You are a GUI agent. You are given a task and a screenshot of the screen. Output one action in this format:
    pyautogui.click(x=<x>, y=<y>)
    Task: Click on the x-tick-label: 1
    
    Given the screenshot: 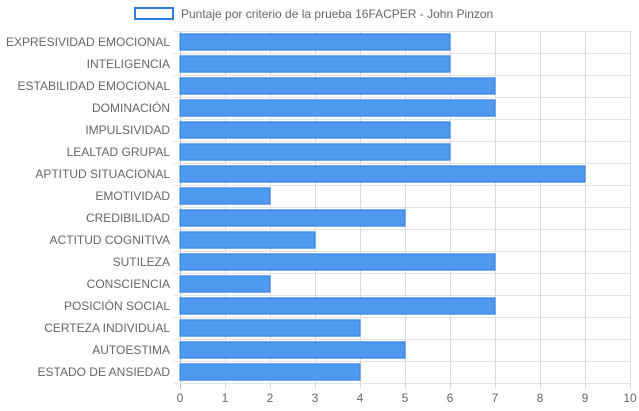 What is the action you would take?
    pyautogui.click(x=225, y=398)
    